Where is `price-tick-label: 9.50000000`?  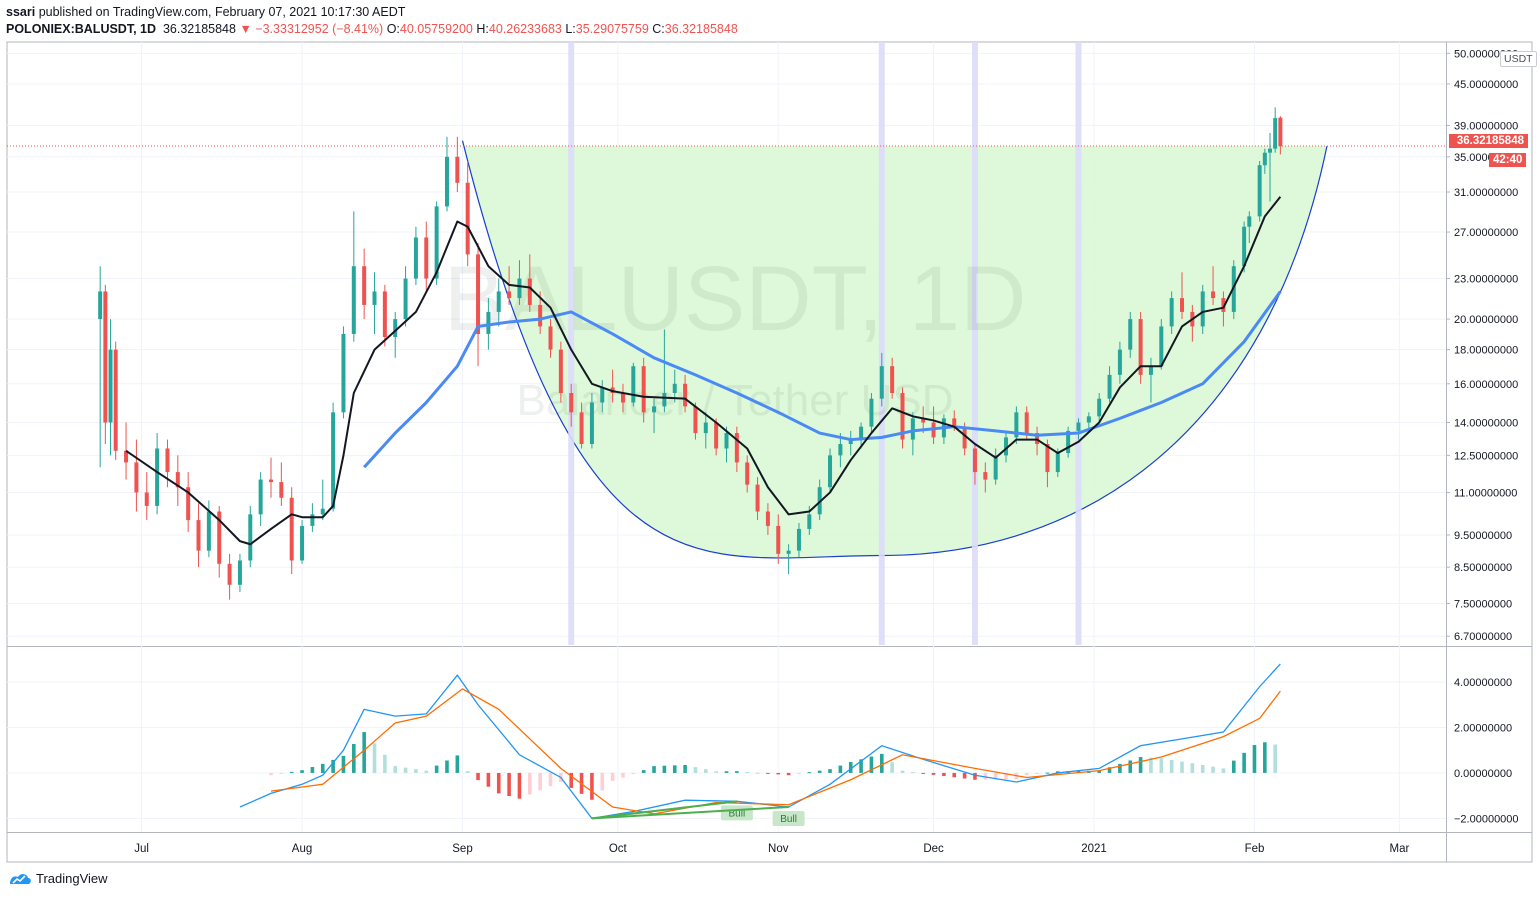 price-tick-label: 9.50000000 is located at coordinates (1483, 536).